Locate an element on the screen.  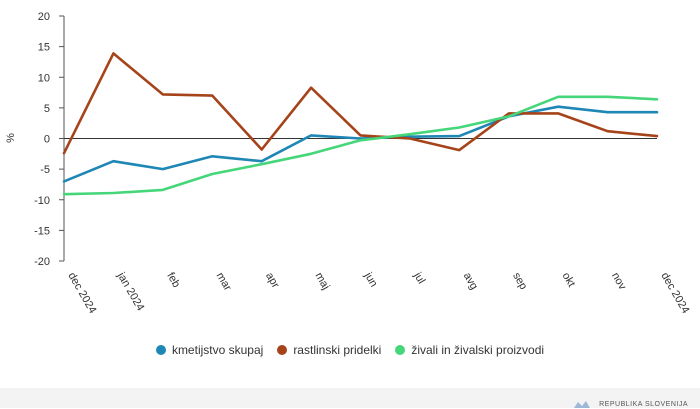
x-tick-label: apr is located at coordinates (272, 281).